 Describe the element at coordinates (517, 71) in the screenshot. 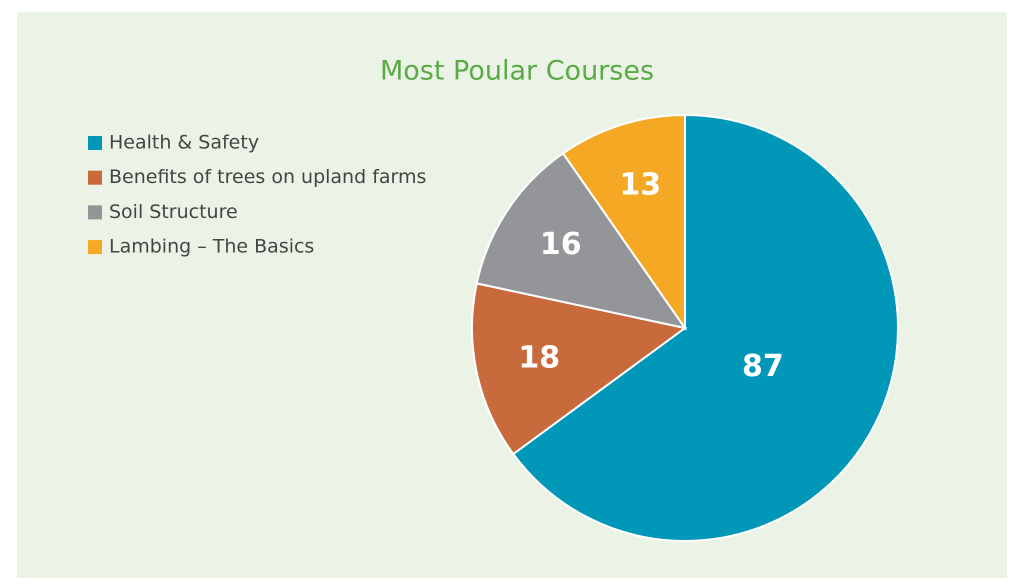

I see `chart-title: Most Poular Courses` at that location.